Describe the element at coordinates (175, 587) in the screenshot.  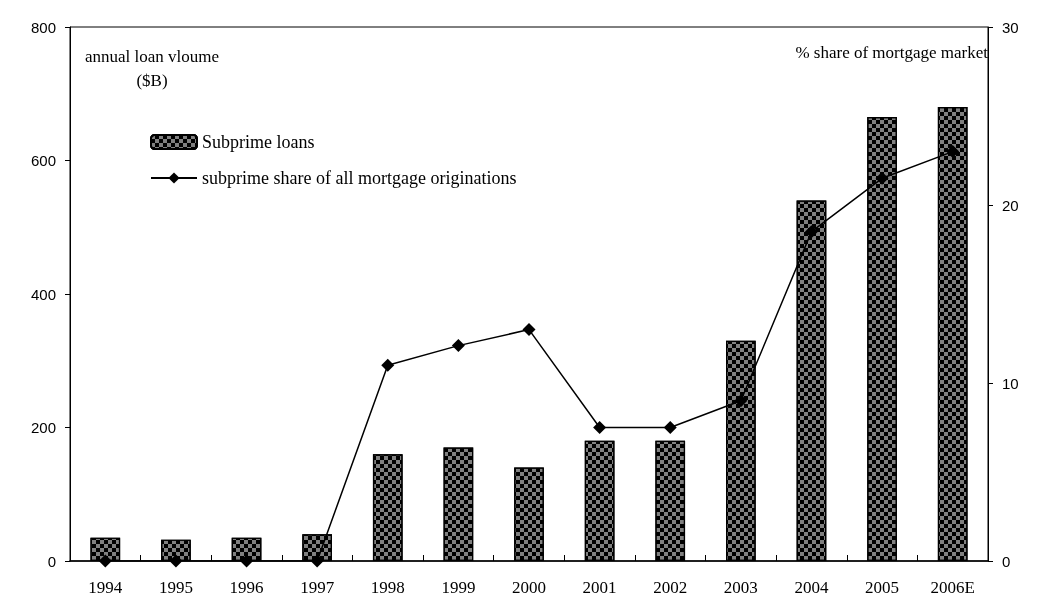
I see `x-tick-label: 1995` at that location.